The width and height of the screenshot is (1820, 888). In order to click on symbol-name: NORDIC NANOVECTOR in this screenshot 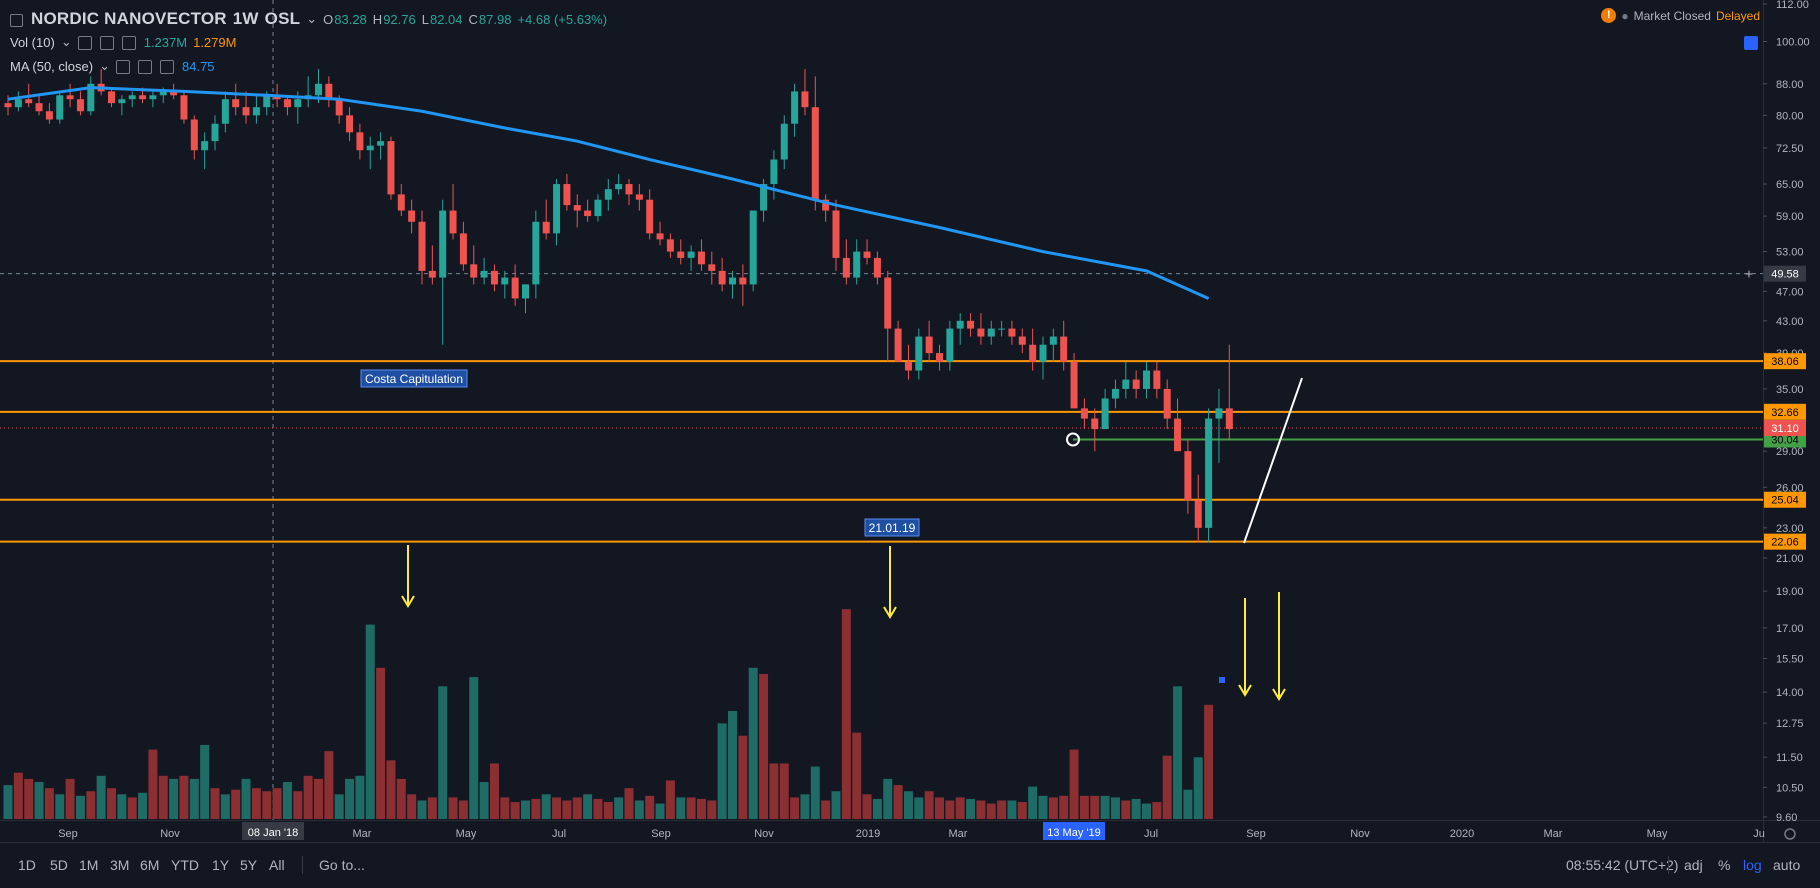, I will do `click(129, 19)`.